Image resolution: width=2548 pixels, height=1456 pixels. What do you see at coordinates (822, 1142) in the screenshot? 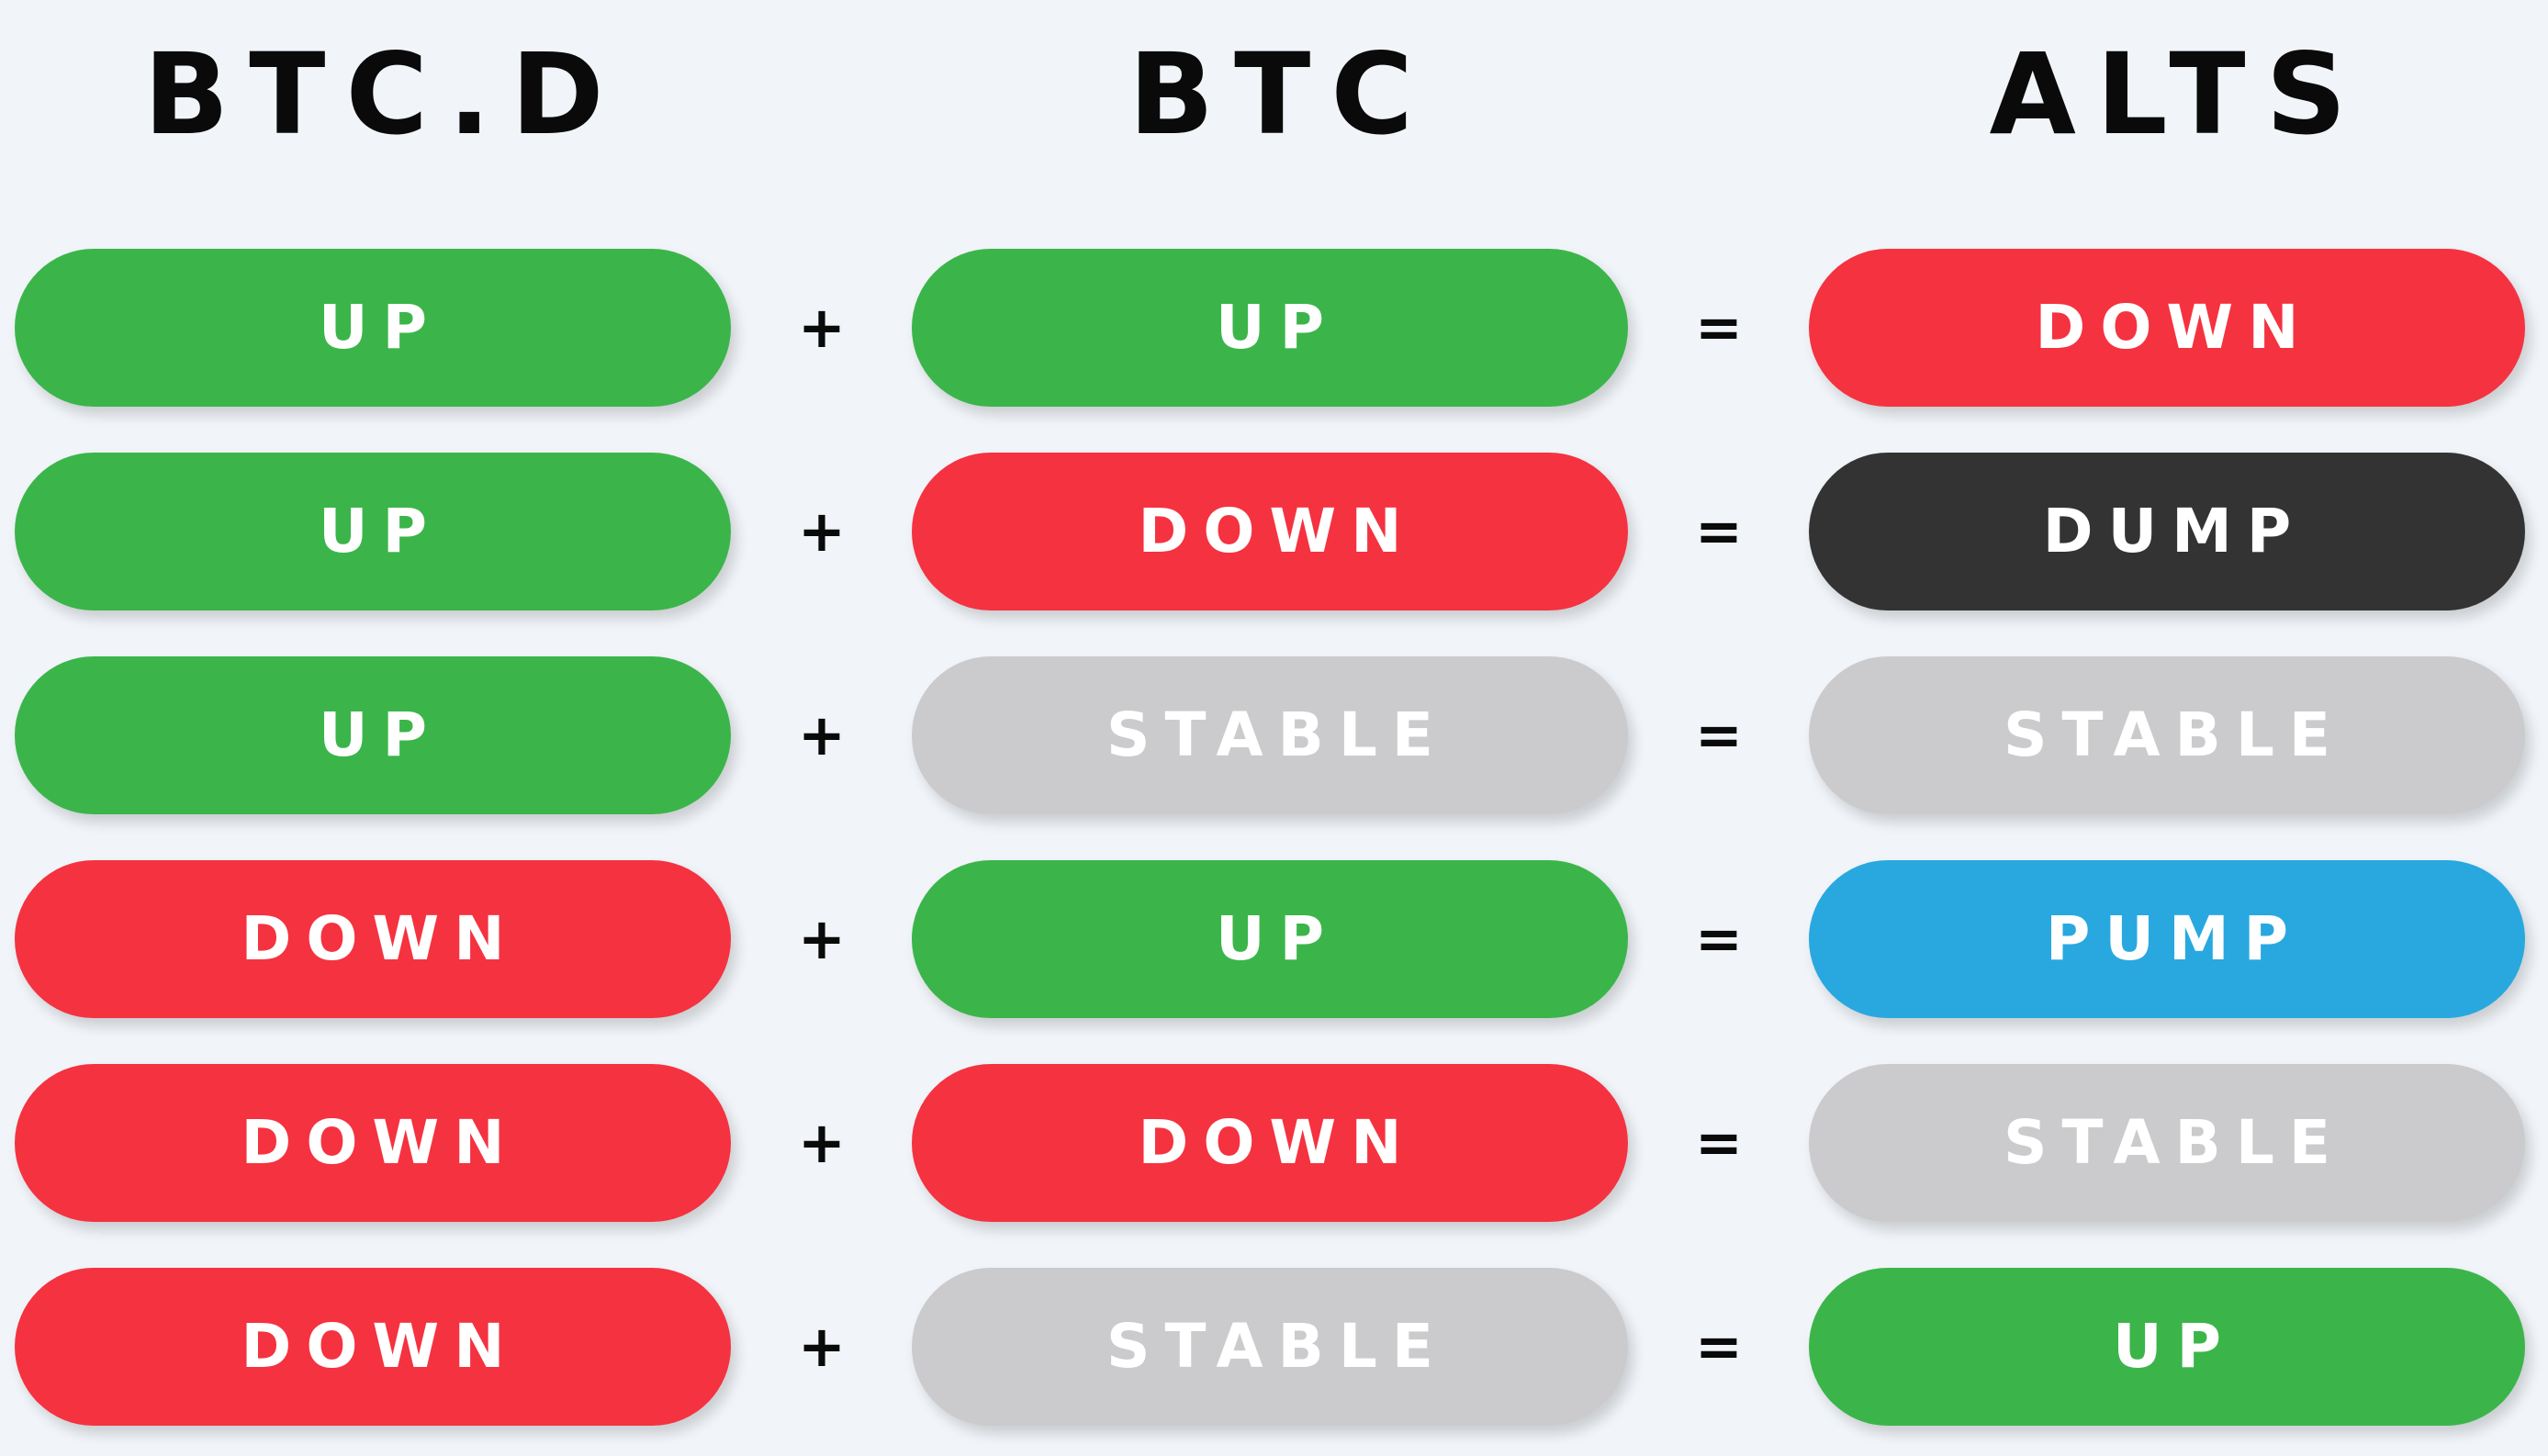
I see `plus-sign-row-5: +` at bounding box center [822, 1142].